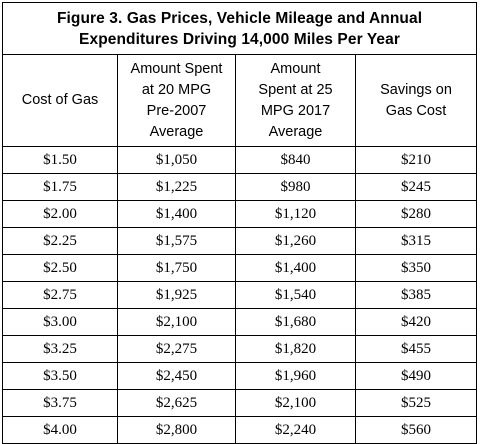  I want to click on amount-25-mpg-cell: $980, so click(295, 187).